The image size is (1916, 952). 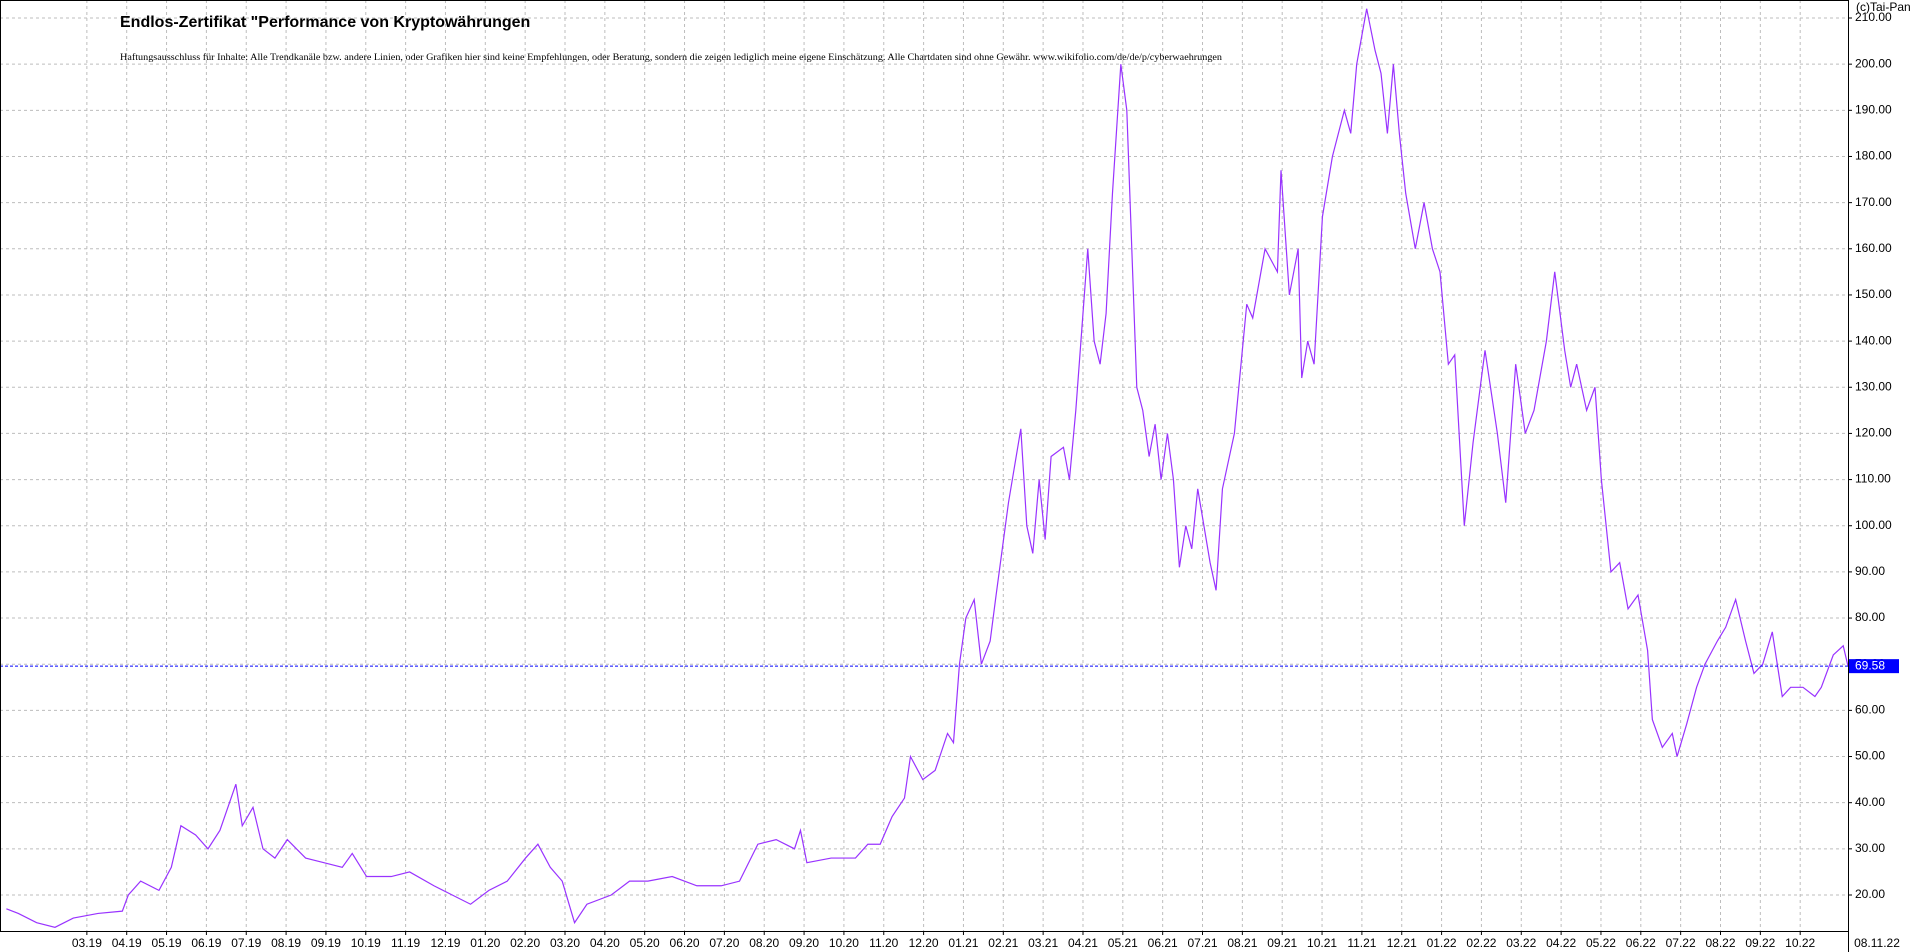 I want to click on x-tick-label: 02.21, so click(x=1003, y=943).